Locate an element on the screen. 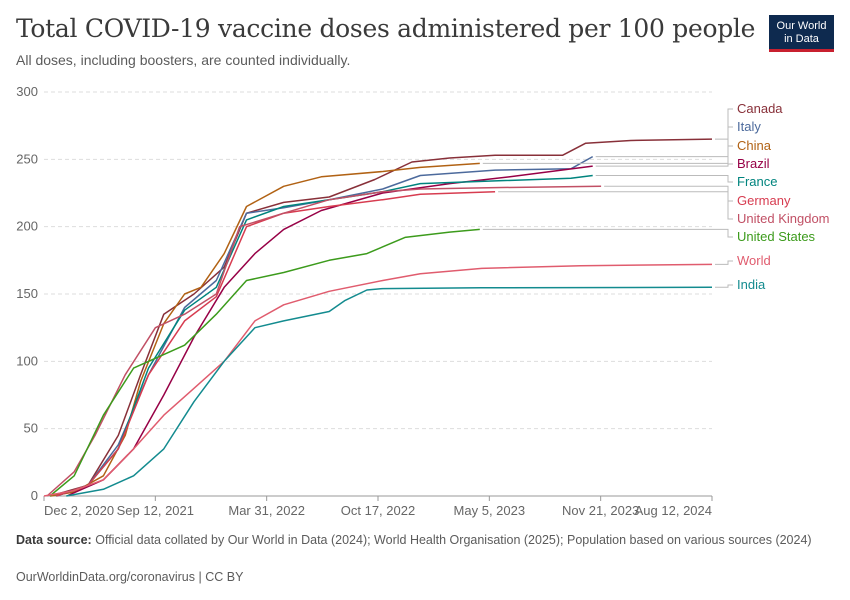 Image resolution: width=850 pixels, height=600 pixels. legend-label-brazil: Brazil is located at coordinates (753, 163).